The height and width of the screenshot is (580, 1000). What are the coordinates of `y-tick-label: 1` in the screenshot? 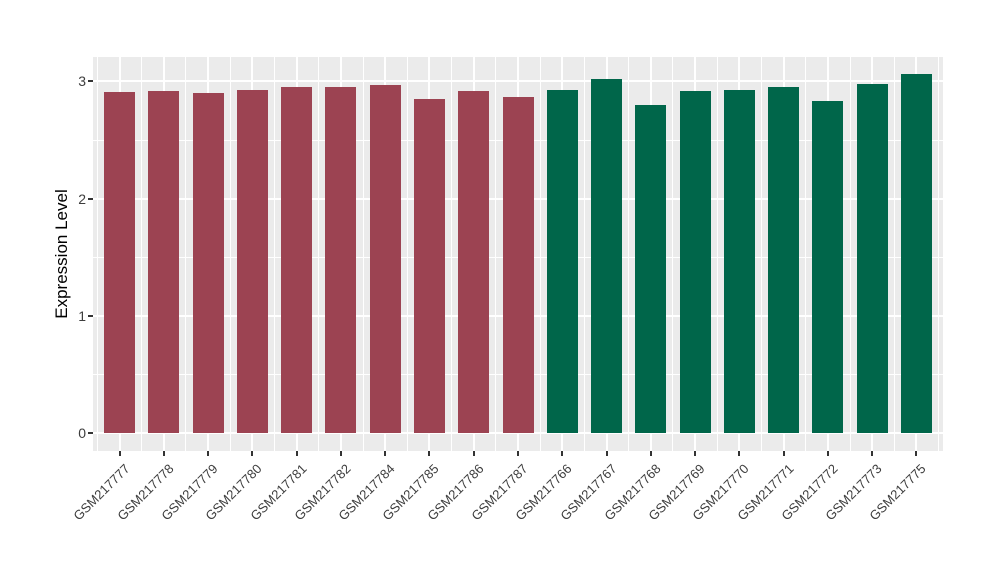 It's located at (82, 315).